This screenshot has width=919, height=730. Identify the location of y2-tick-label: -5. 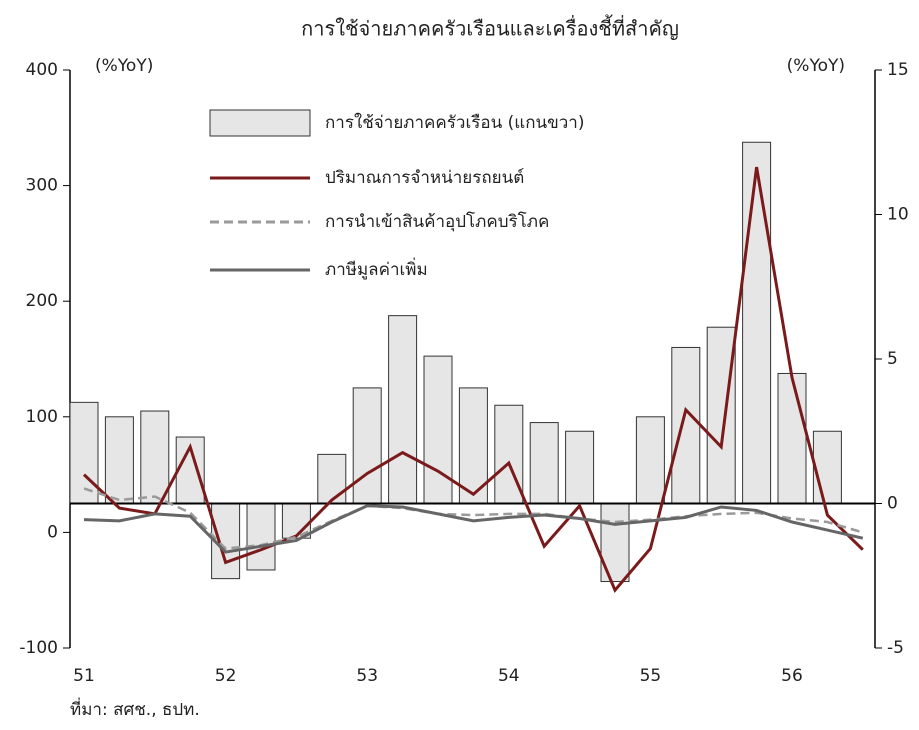
(895, 648).